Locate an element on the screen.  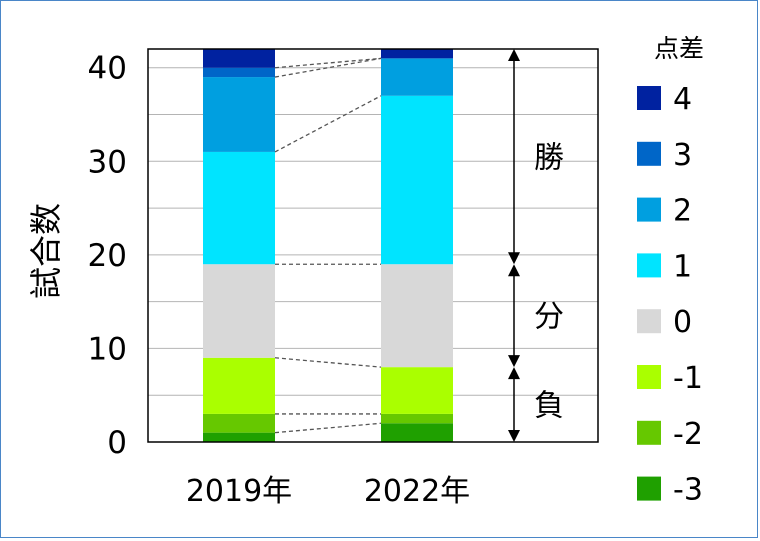
y-tick-label: 10 is located at coordinates (107, 349).